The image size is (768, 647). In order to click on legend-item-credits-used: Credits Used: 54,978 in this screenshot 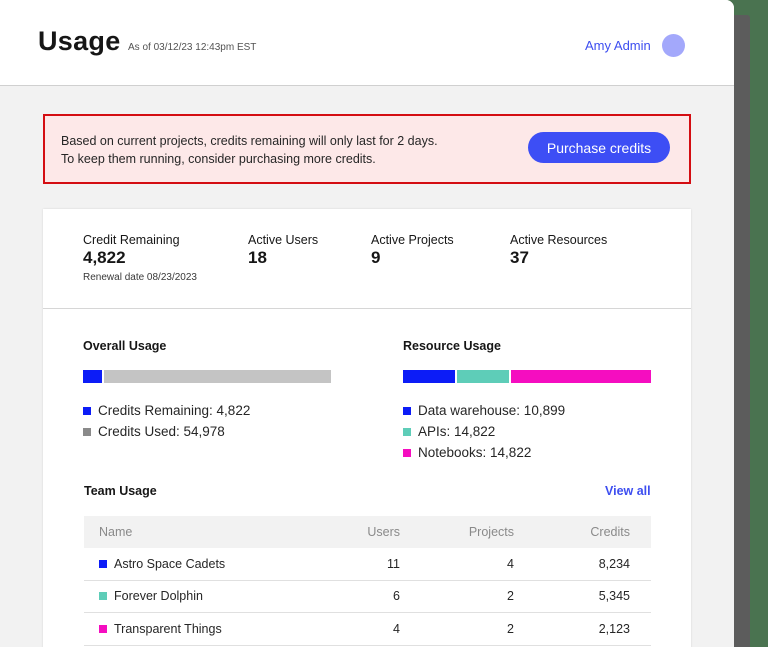, I will do `click(166, 431)`.